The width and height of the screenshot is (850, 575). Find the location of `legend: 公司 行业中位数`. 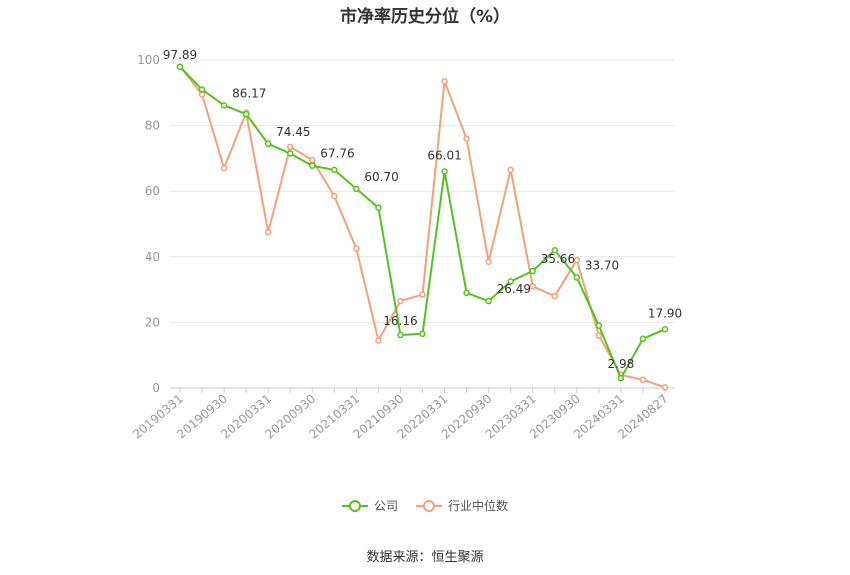

legend: 公司 行业中位数 is located at coordinates (425, 505).